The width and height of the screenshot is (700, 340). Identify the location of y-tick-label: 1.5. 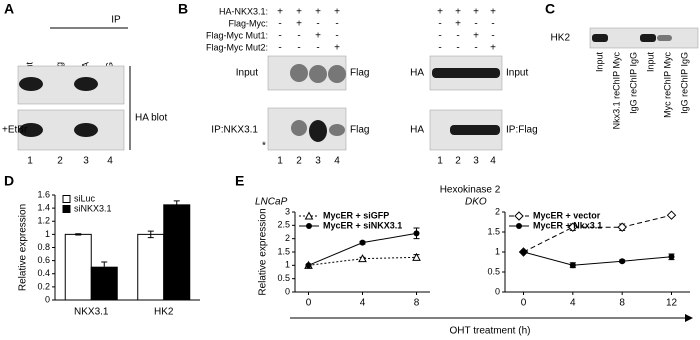
(283, 251).